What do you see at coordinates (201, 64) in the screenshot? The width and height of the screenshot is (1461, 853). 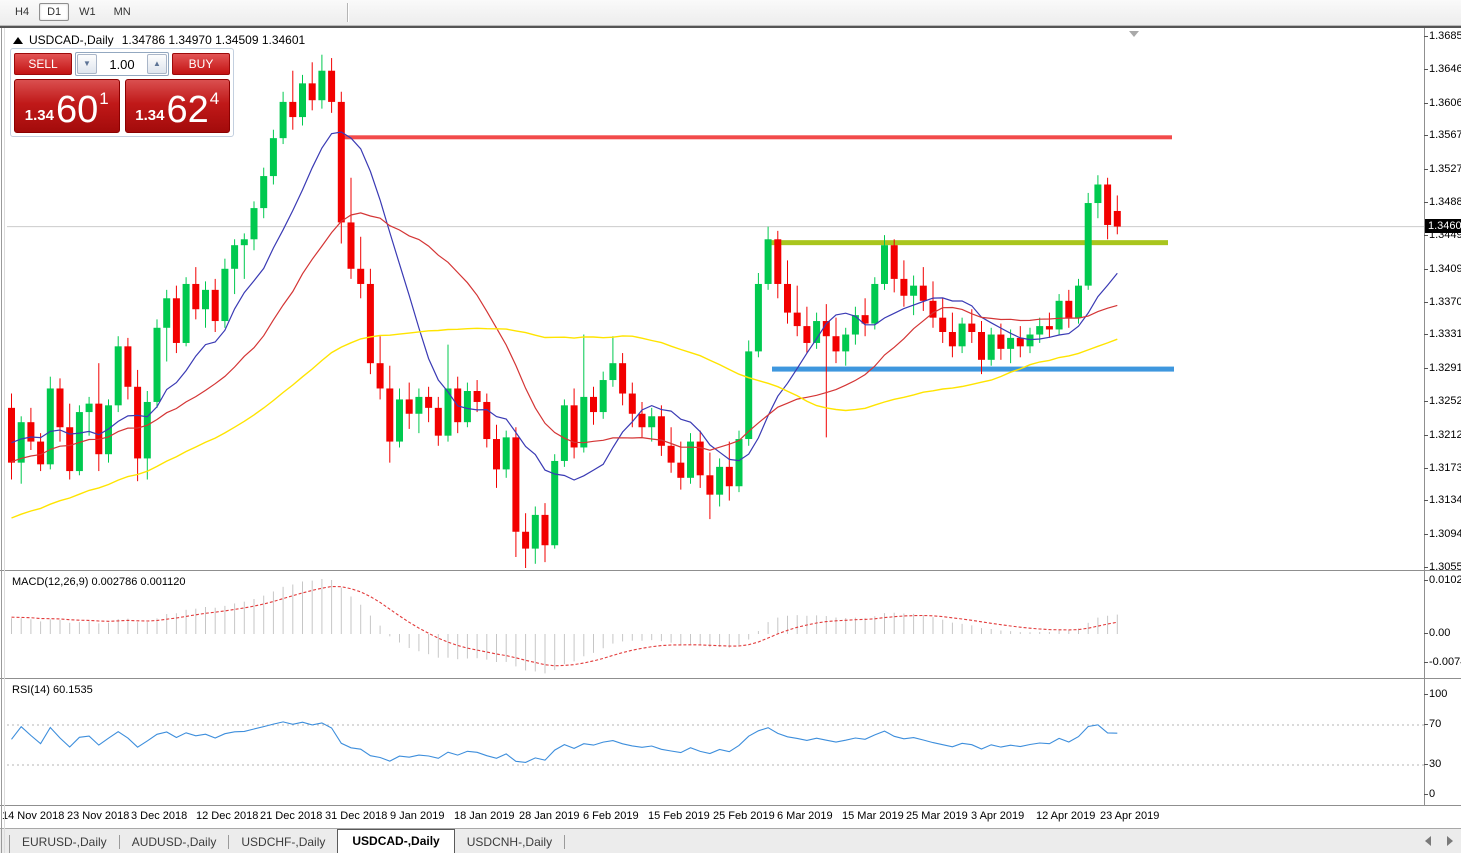 I see `buy-button: BUY` at bounding box center [201, 64].